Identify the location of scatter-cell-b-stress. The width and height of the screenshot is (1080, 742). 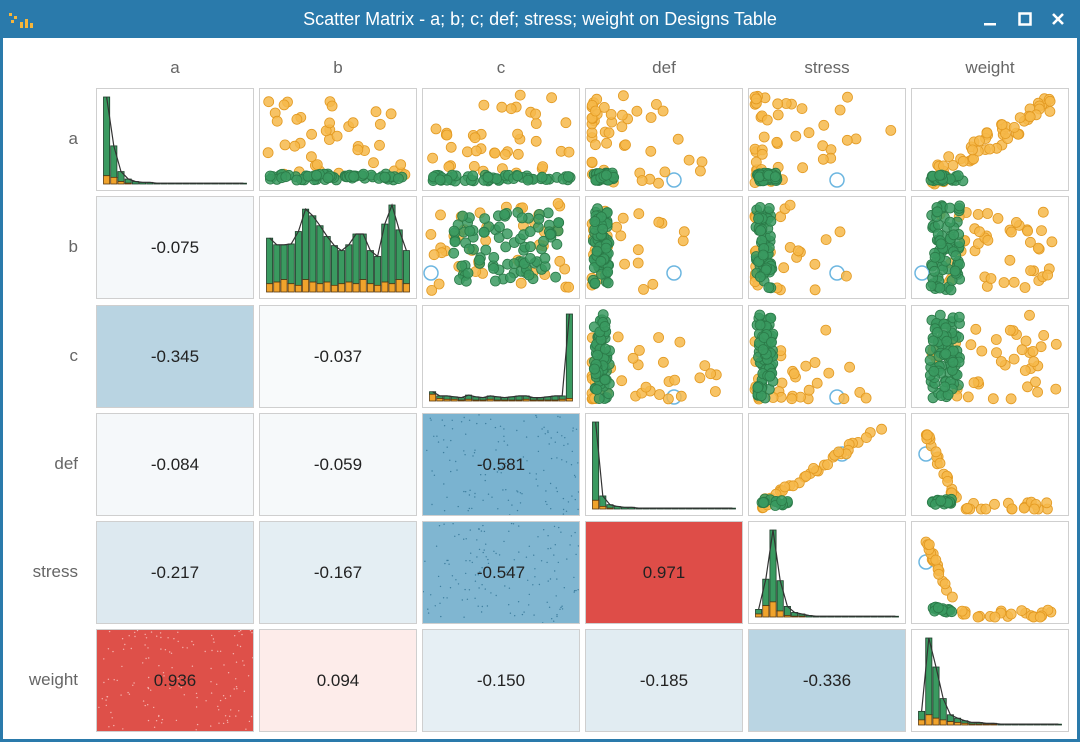
(827, 247).